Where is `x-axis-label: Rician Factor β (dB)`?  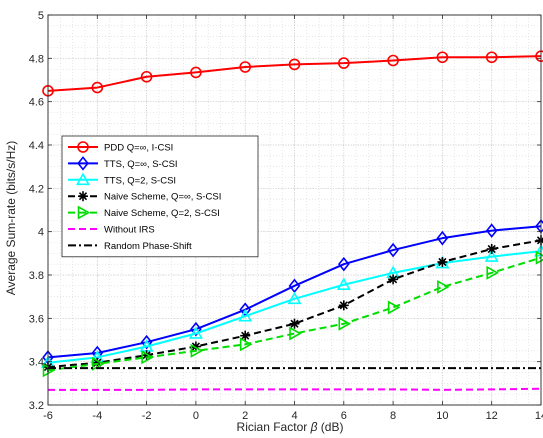
x-axis-label: Rician Factor β (dB) is located at coordinates (290, 427).